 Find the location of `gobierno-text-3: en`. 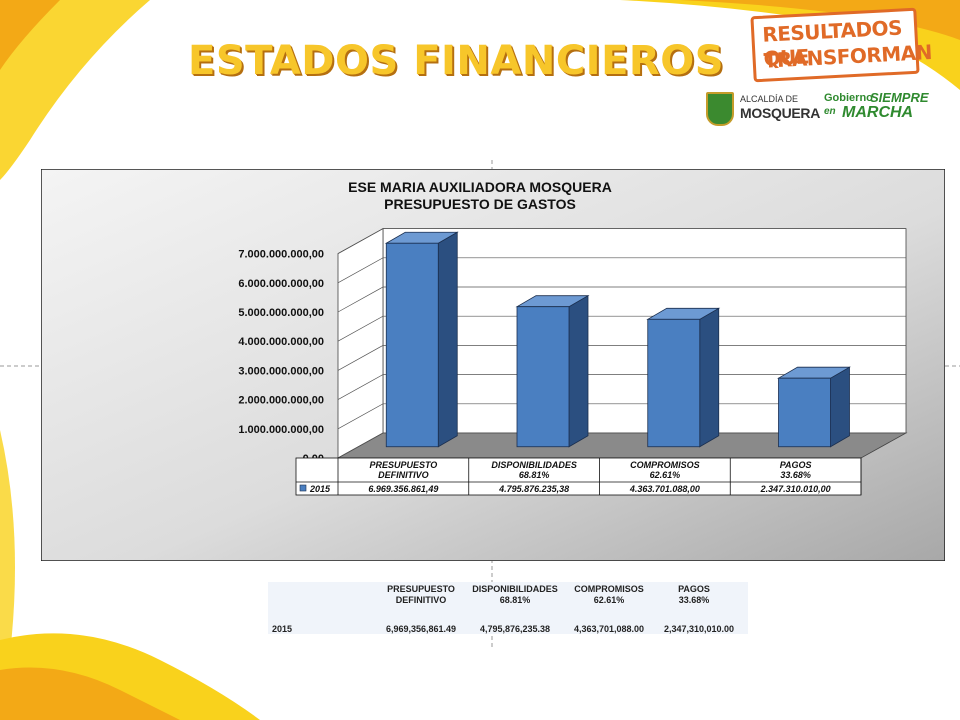

gobierno-text-3: en is located at coordinates (830, 111).